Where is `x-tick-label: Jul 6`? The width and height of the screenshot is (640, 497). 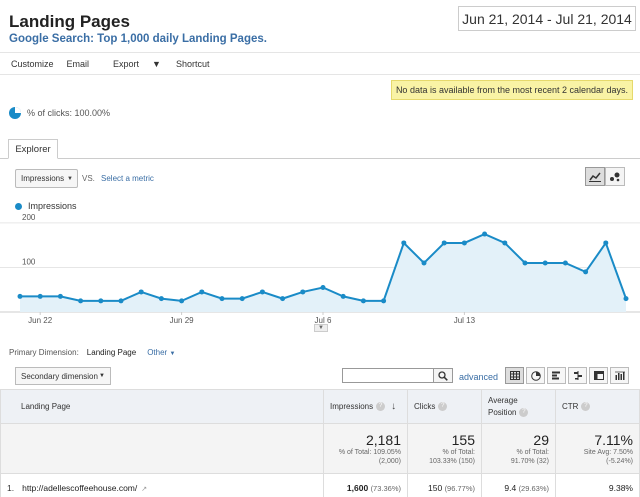 x-tick-label: Jul 6 is located at coordinates (323, 320).